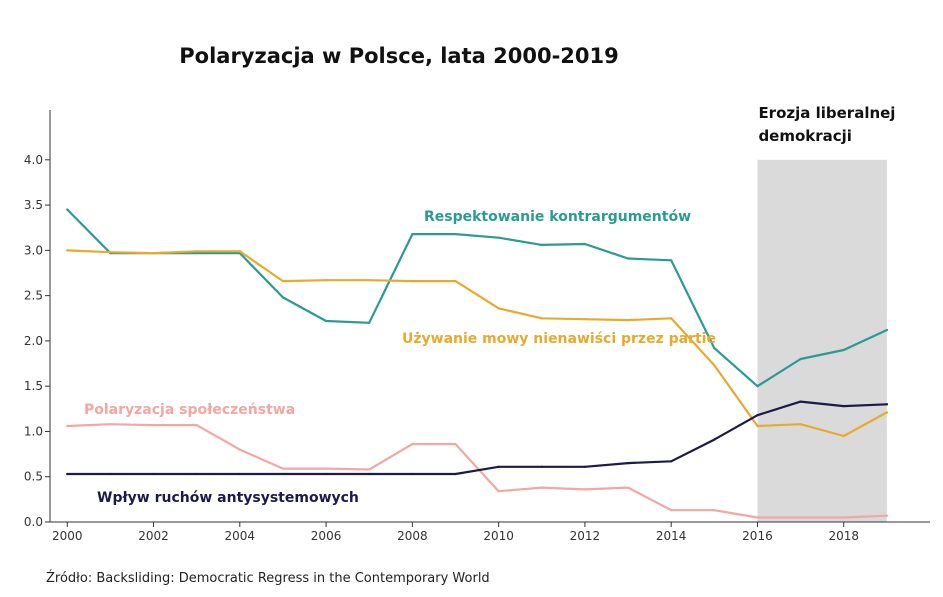 The image size is (943, 597). I want to click on series-label-respektowanie-kontrargumentow: Respektowanie kontrargumentów, so click(557, 217).